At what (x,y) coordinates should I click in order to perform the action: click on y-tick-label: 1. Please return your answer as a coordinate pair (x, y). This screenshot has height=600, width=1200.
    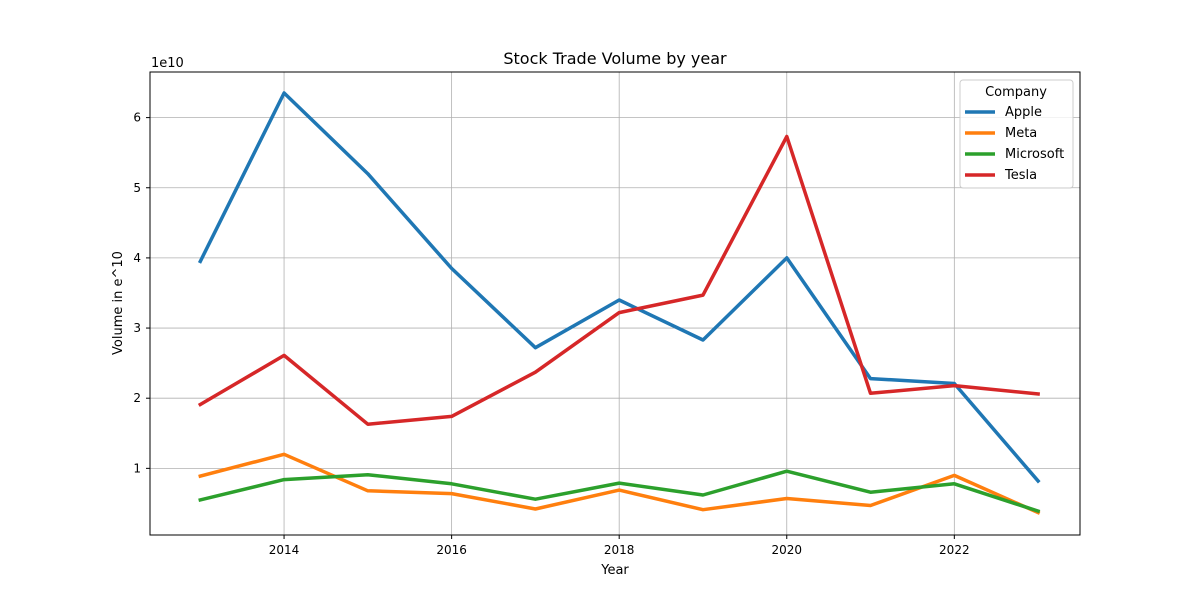
    Looking at the image, I should click on (137, 468).